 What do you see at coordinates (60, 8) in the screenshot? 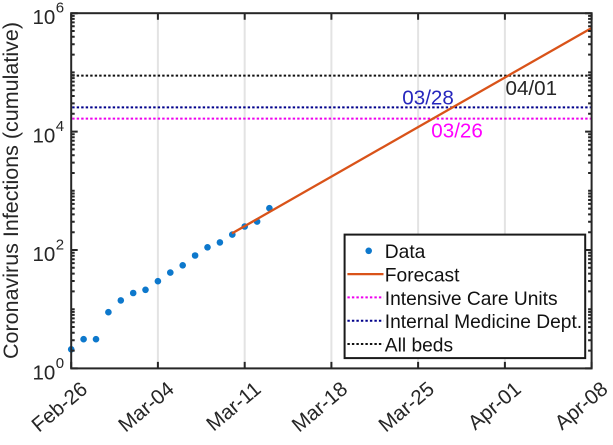
I see `svg-text: 6` at bounding box center [60, 8].